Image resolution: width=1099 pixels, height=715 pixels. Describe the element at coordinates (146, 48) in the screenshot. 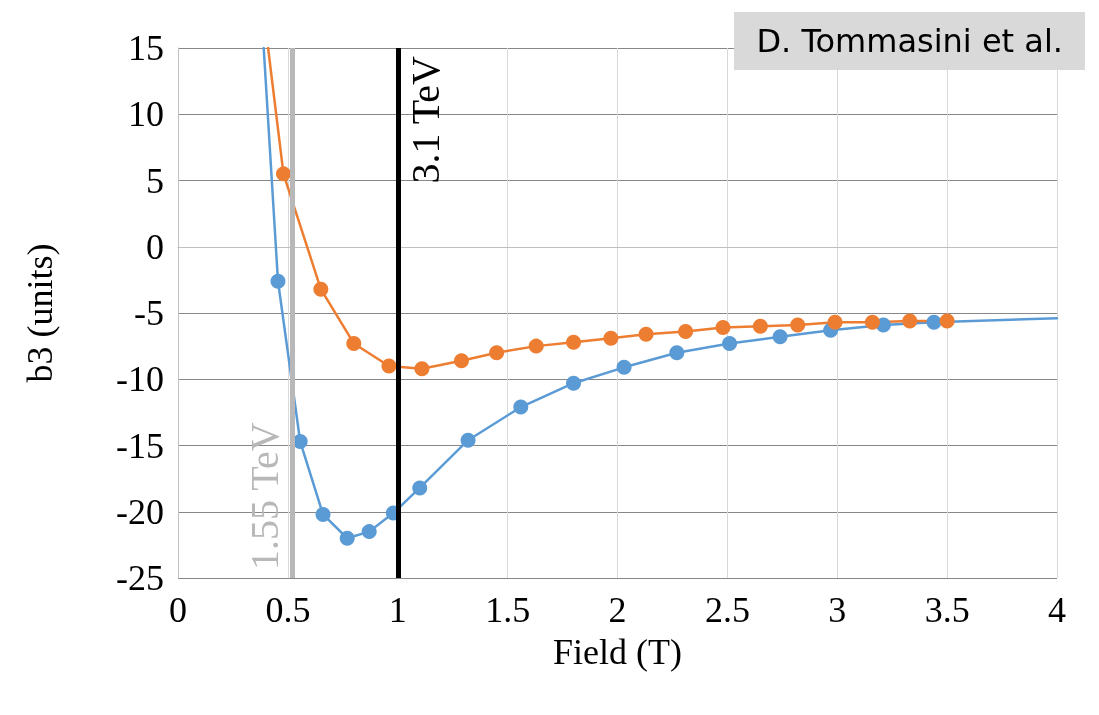

I see `y-tick-label: 15` at that location.